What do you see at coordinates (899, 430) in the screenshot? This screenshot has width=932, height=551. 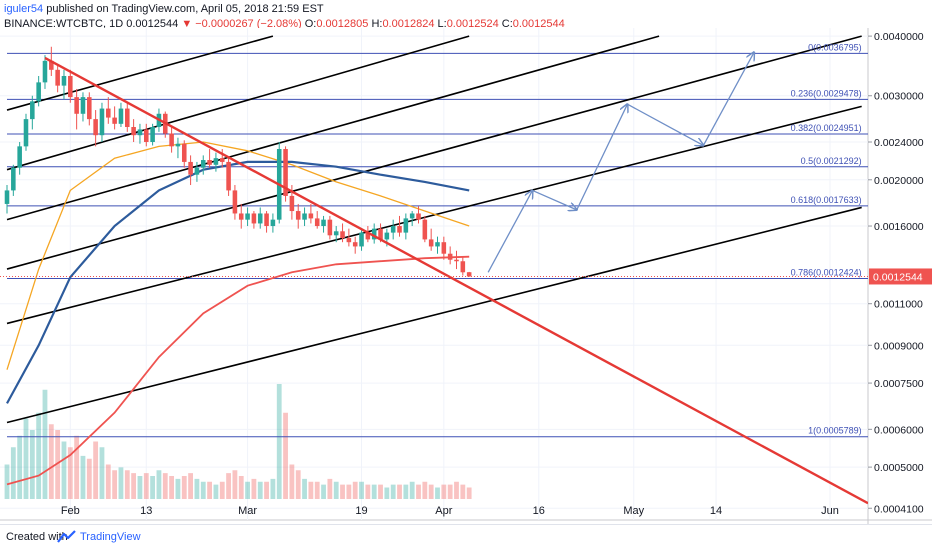 I see `y-tick-label: 0.0006000` at bounding box center [899, 430].